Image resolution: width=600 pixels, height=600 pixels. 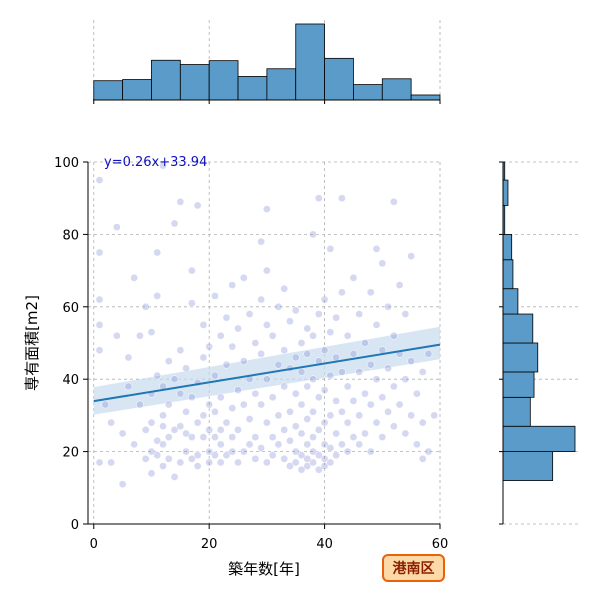 What do you see at coordinates (70, 453) in the screenshot?
I see `y-tick-label: 20` at bounding box center [70, 453].